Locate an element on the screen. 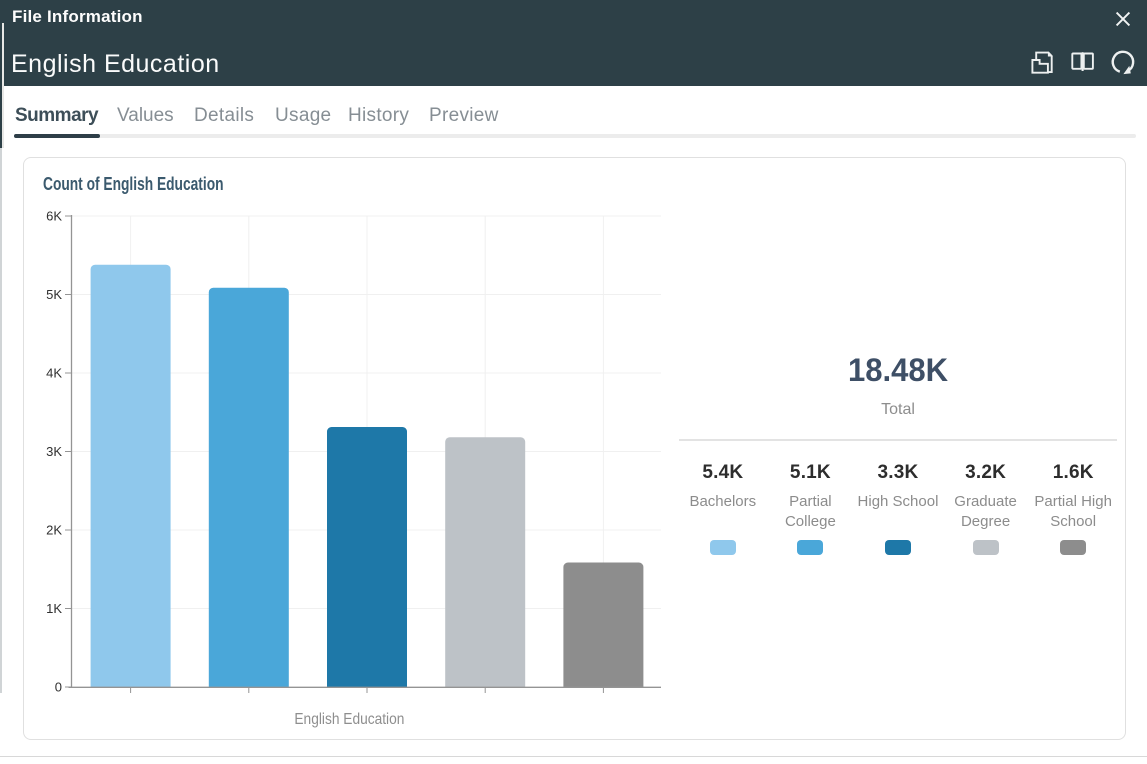  svg-text: 6K is located at coordinates (54, 216).